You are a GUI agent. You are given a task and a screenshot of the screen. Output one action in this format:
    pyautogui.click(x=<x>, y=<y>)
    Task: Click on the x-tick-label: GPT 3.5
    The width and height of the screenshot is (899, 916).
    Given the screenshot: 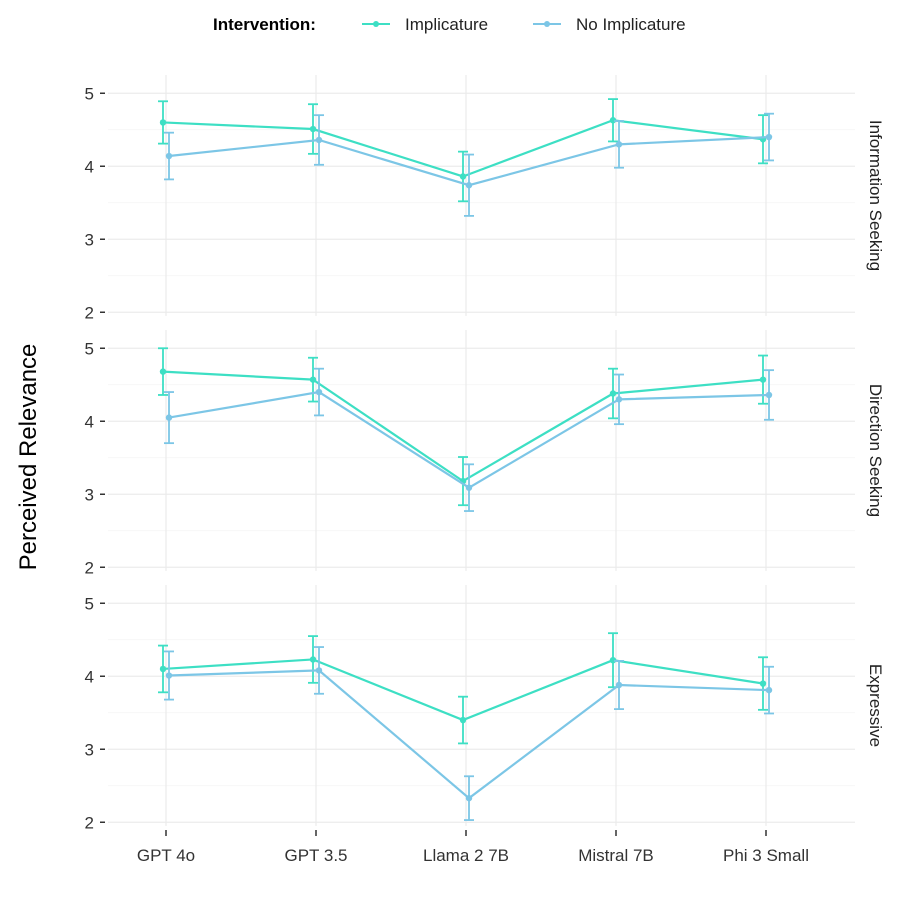 What is the action you would take?
    pyautogui.click(x=316, y=855)
    